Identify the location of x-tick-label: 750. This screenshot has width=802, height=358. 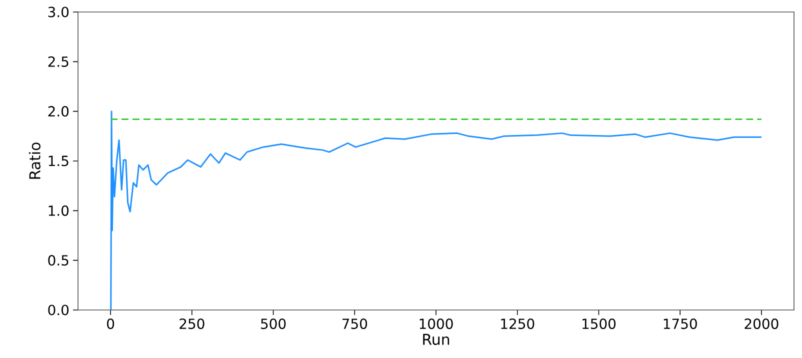
(355, 324).